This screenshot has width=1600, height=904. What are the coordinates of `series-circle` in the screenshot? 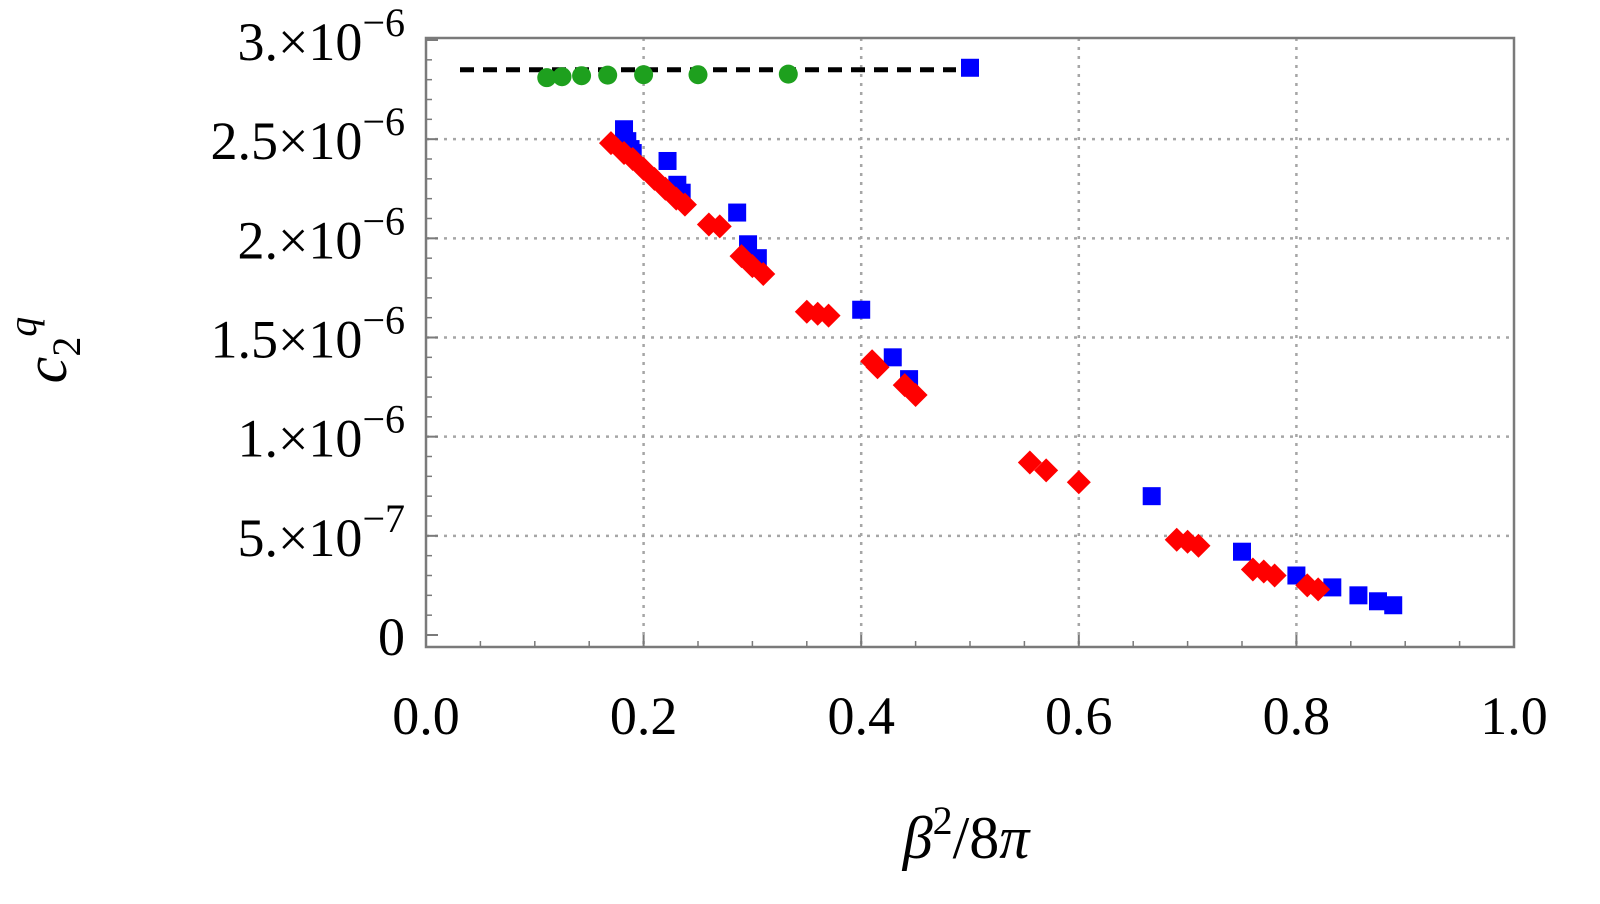 It's located at (667, 76).